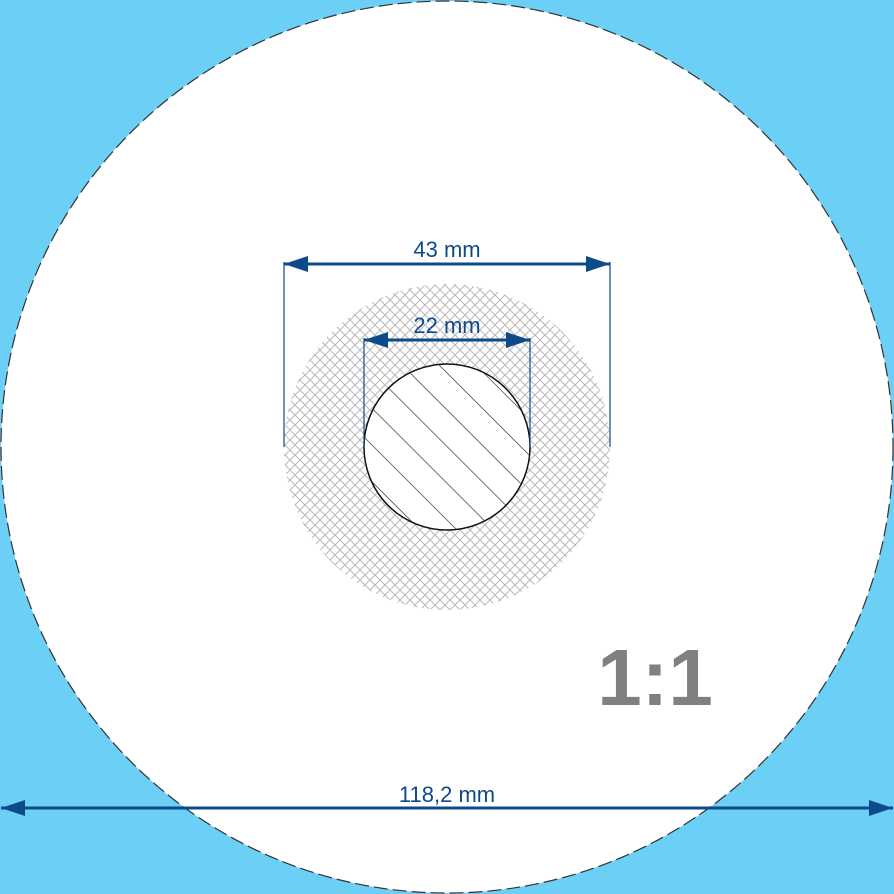  I want to click on inner-circle-hatch, so click(447, 447).